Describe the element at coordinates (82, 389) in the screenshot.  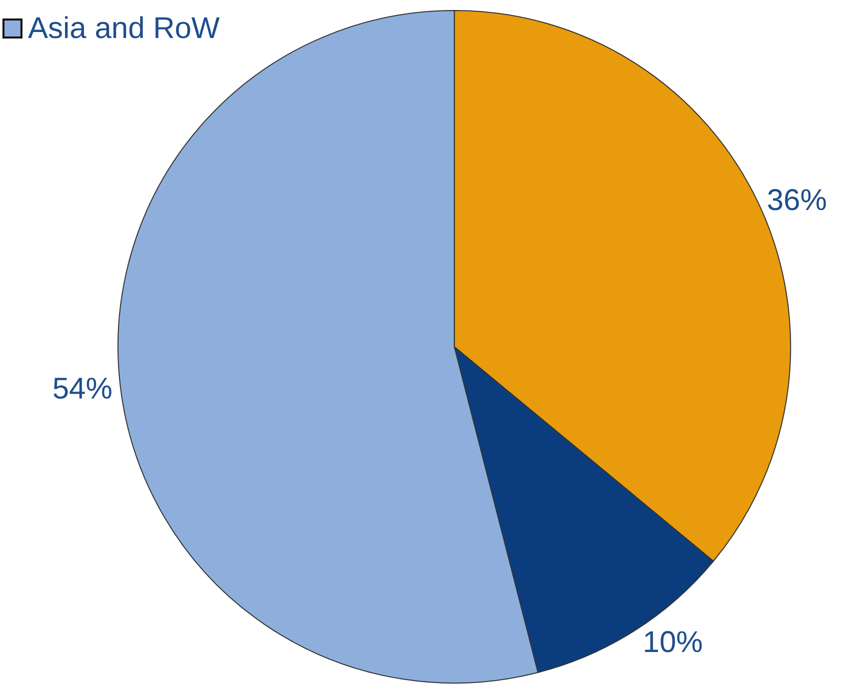
I see `data-label: 54%` at that location.